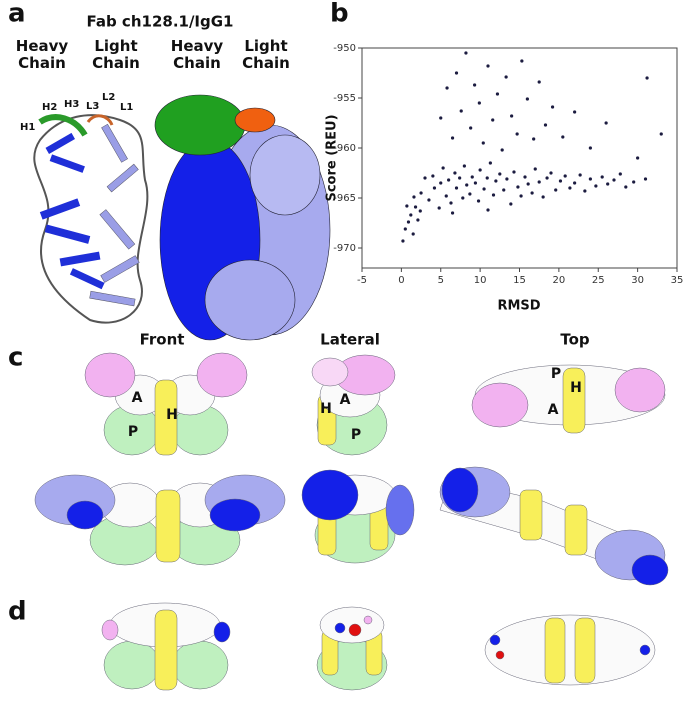  I want to click on x-tick-label: 20, so click(559, 280).